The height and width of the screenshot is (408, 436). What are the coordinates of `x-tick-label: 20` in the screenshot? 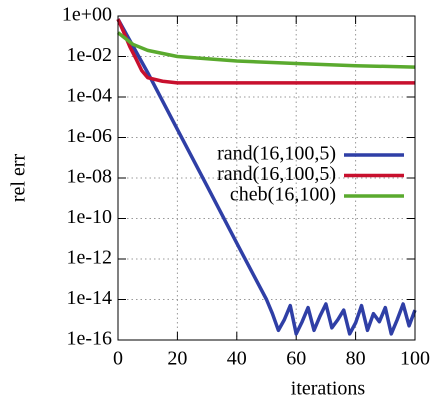 It's located at (177, 359).